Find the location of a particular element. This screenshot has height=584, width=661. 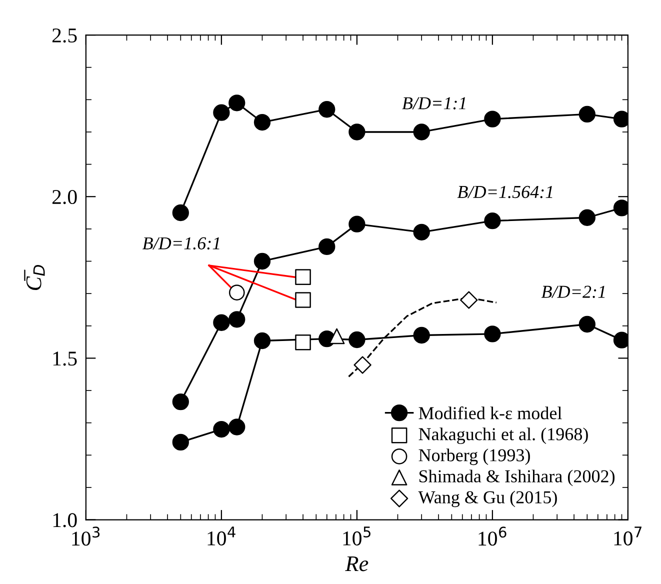

x-tick-label: 10$^{4}$ is located at coordinates (222, 536).